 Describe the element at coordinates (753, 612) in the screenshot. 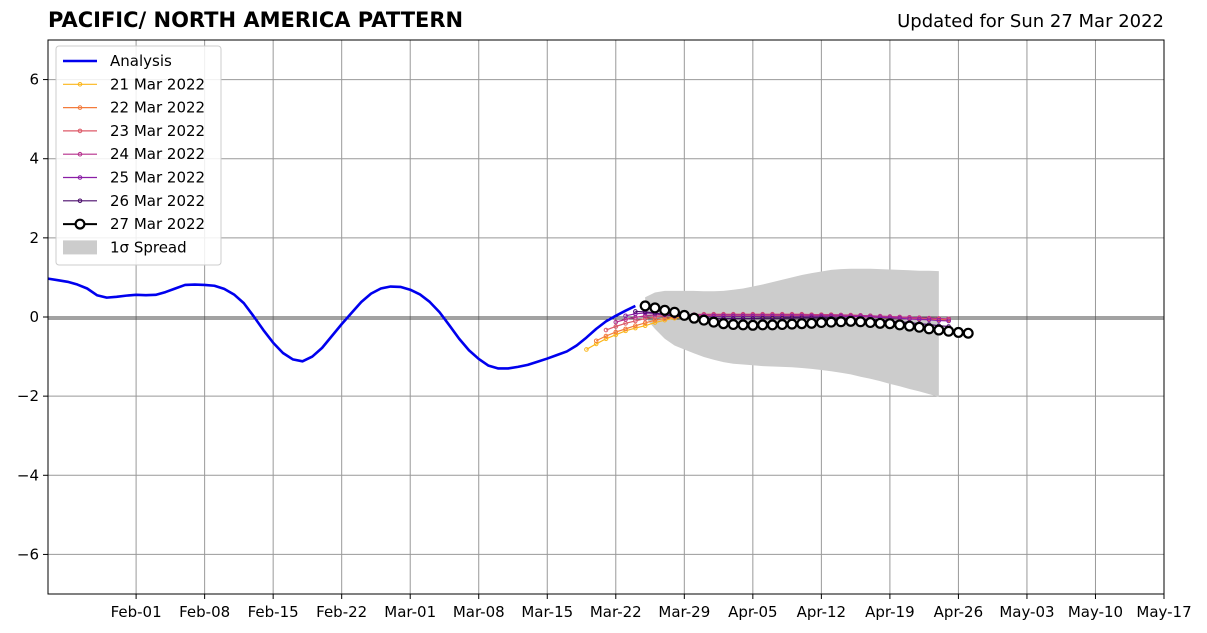

I see `x-tick-label: Apr-05` at that location.